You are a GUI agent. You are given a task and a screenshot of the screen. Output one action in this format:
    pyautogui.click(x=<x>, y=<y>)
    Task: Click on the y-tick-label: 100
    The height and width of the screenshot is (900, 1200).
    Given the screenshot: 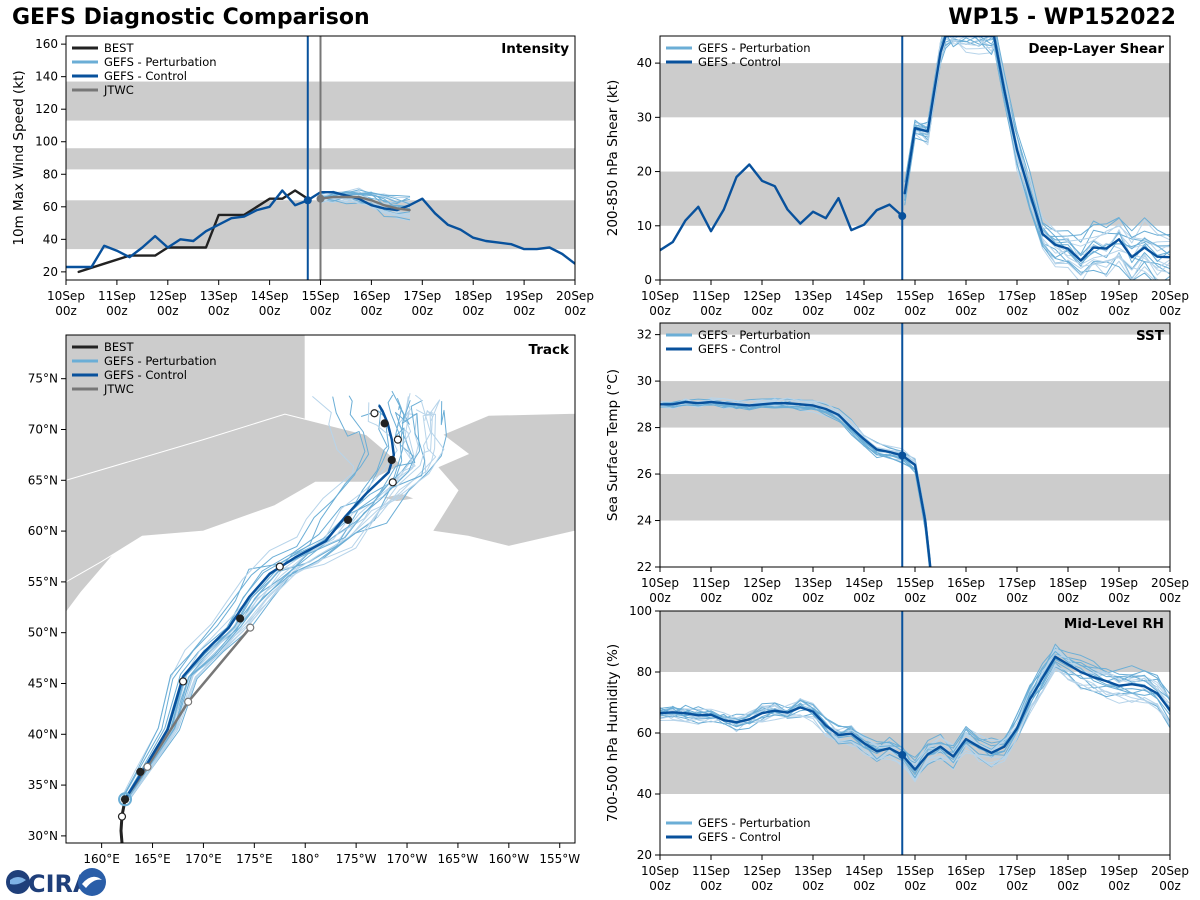 What is the action you would take?
    pyautogui.click(x=46, y=142)
    